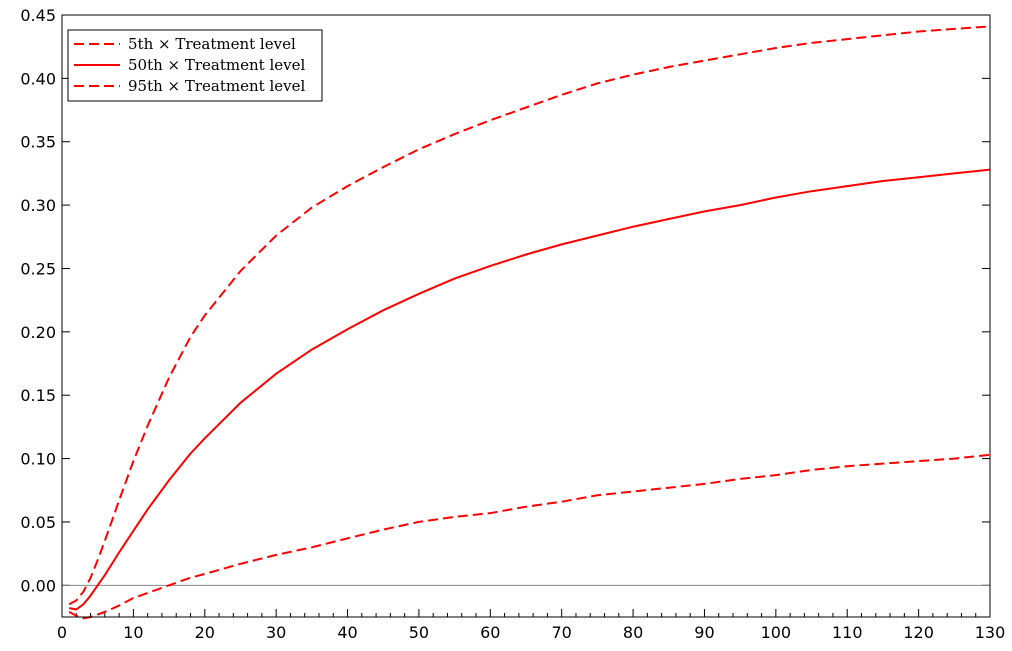 The height and width of the screenshot is (651, 1012). Describe the element at coordinates (347, 632) in the screenshot. I see `x-tick-label: 40` at that location.